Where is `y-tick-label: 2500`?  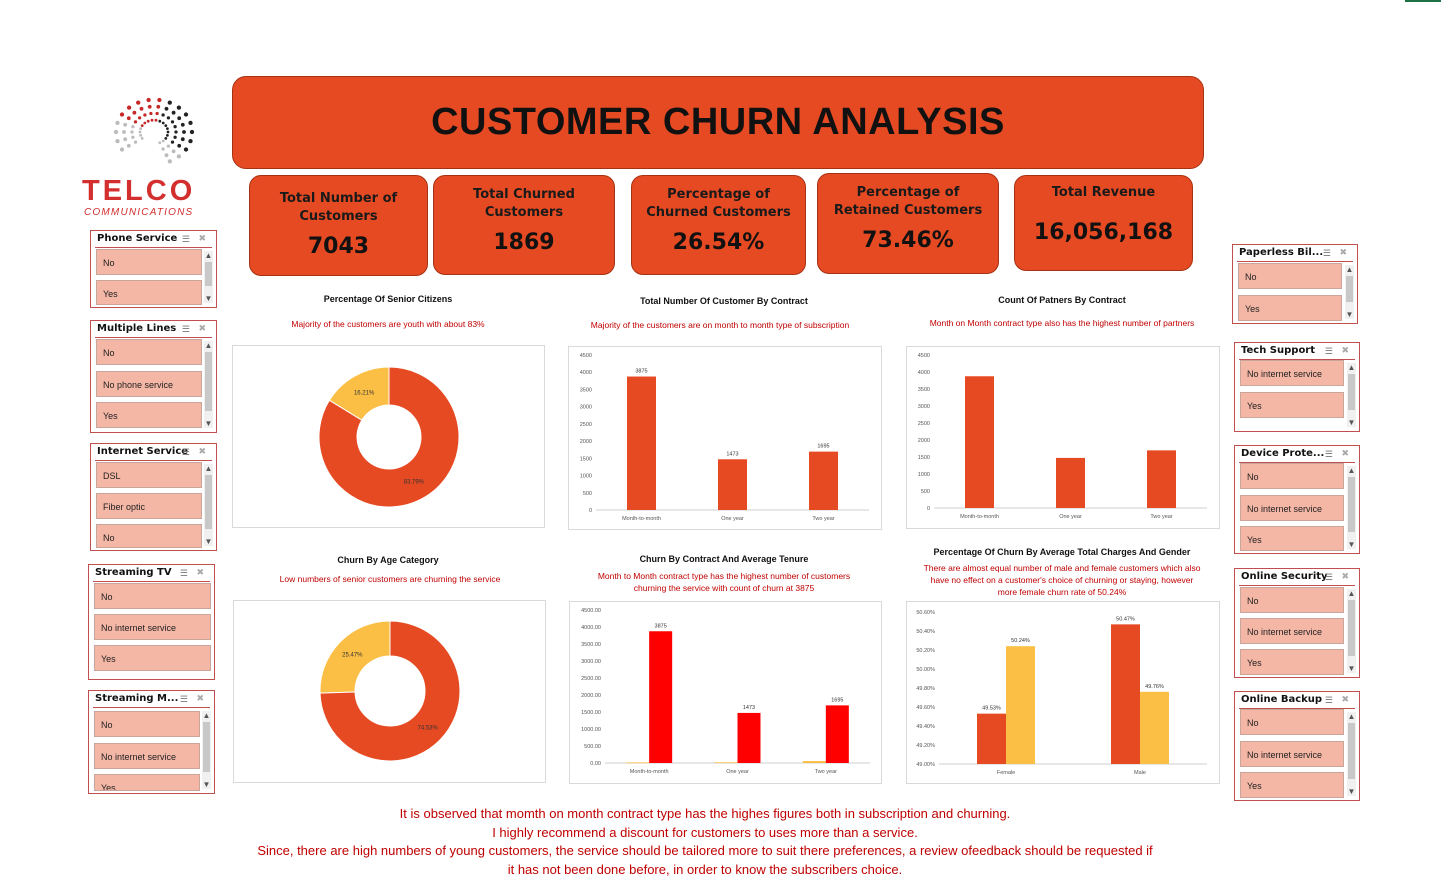
y-tick-label: 2500 is located at coordinates (586, 425).